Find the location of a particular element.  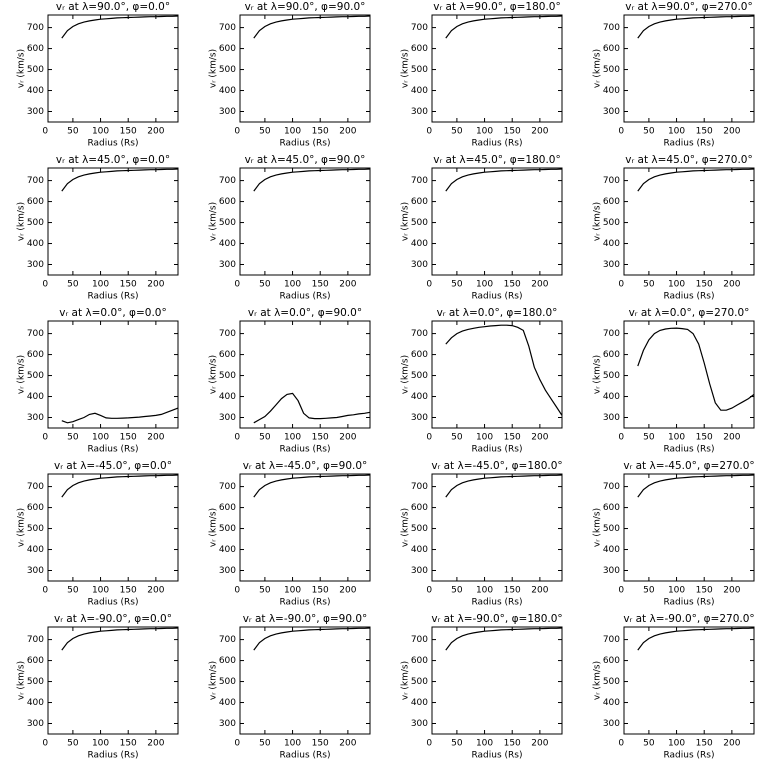

chart-title: vᵣ at λ=-45.0°, φ=180.0° is located at coordinates (496, 466).